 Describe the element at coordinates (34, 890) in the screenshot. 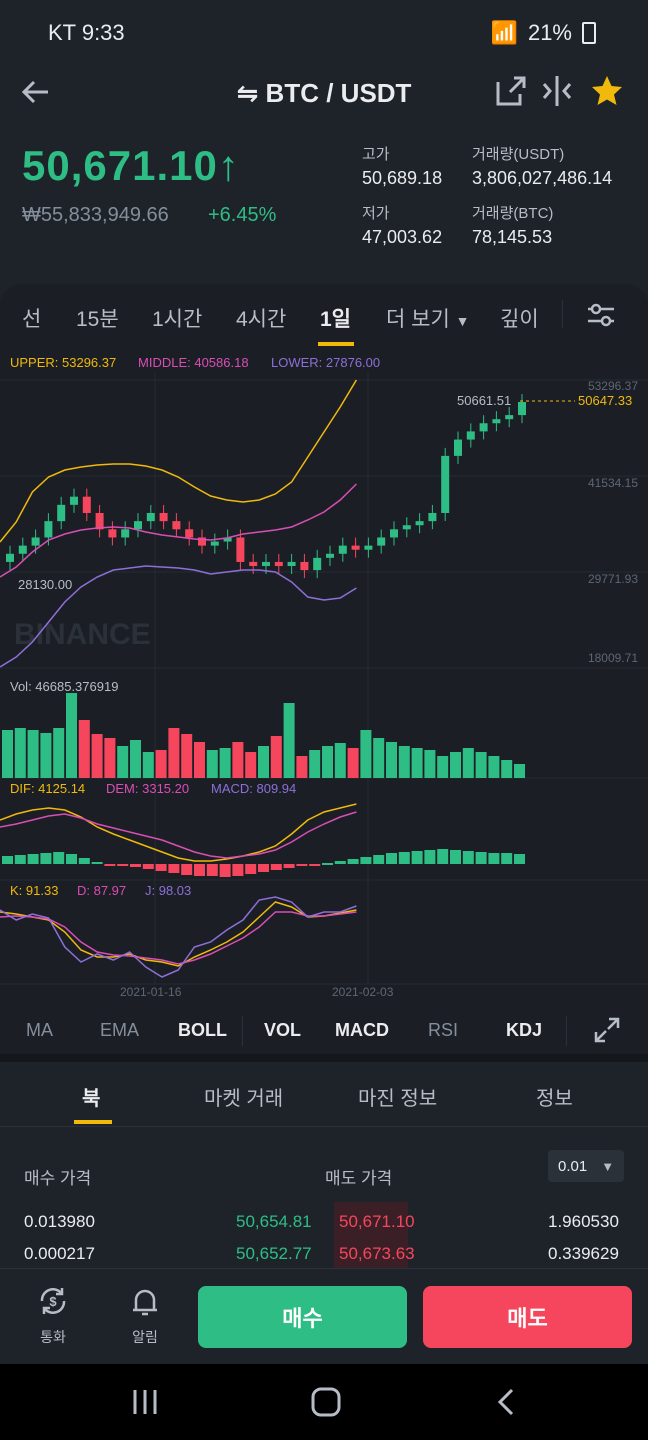

I see `kdj-k: K: 91.33` at that location.